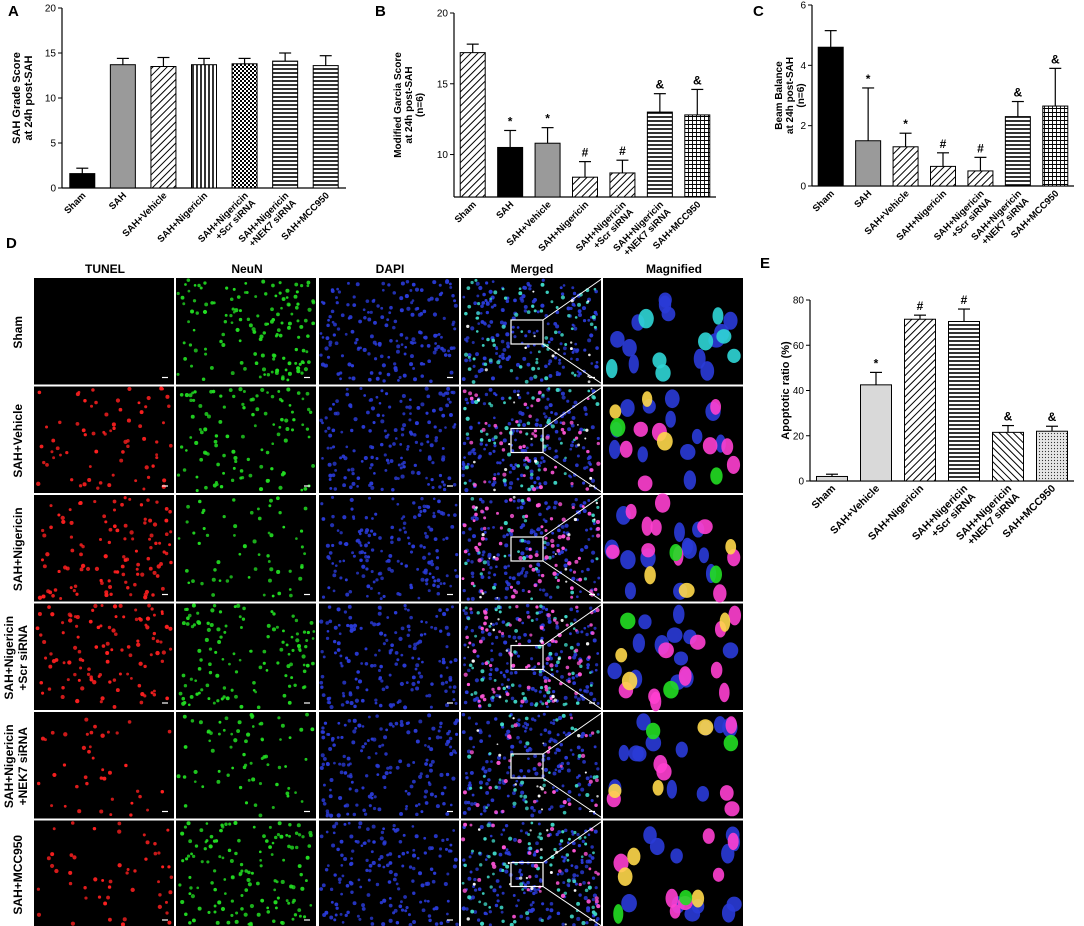  I want to click on magnified-nucleus, so click(618, 427).